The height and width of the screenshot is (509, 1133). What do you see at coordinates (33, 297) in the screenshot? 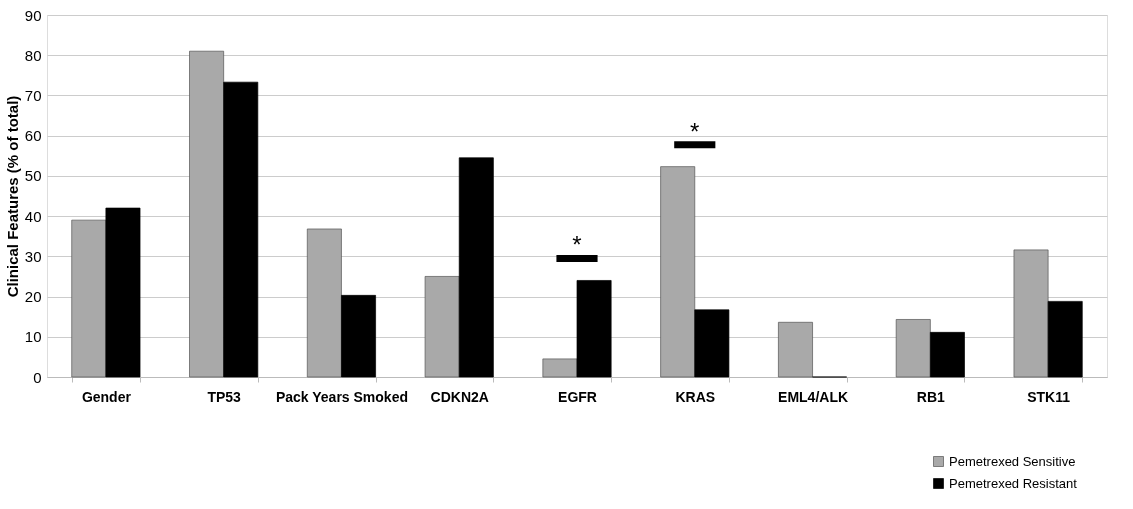
I see `y-tick-label: 20` at bounding box center [33, 297].